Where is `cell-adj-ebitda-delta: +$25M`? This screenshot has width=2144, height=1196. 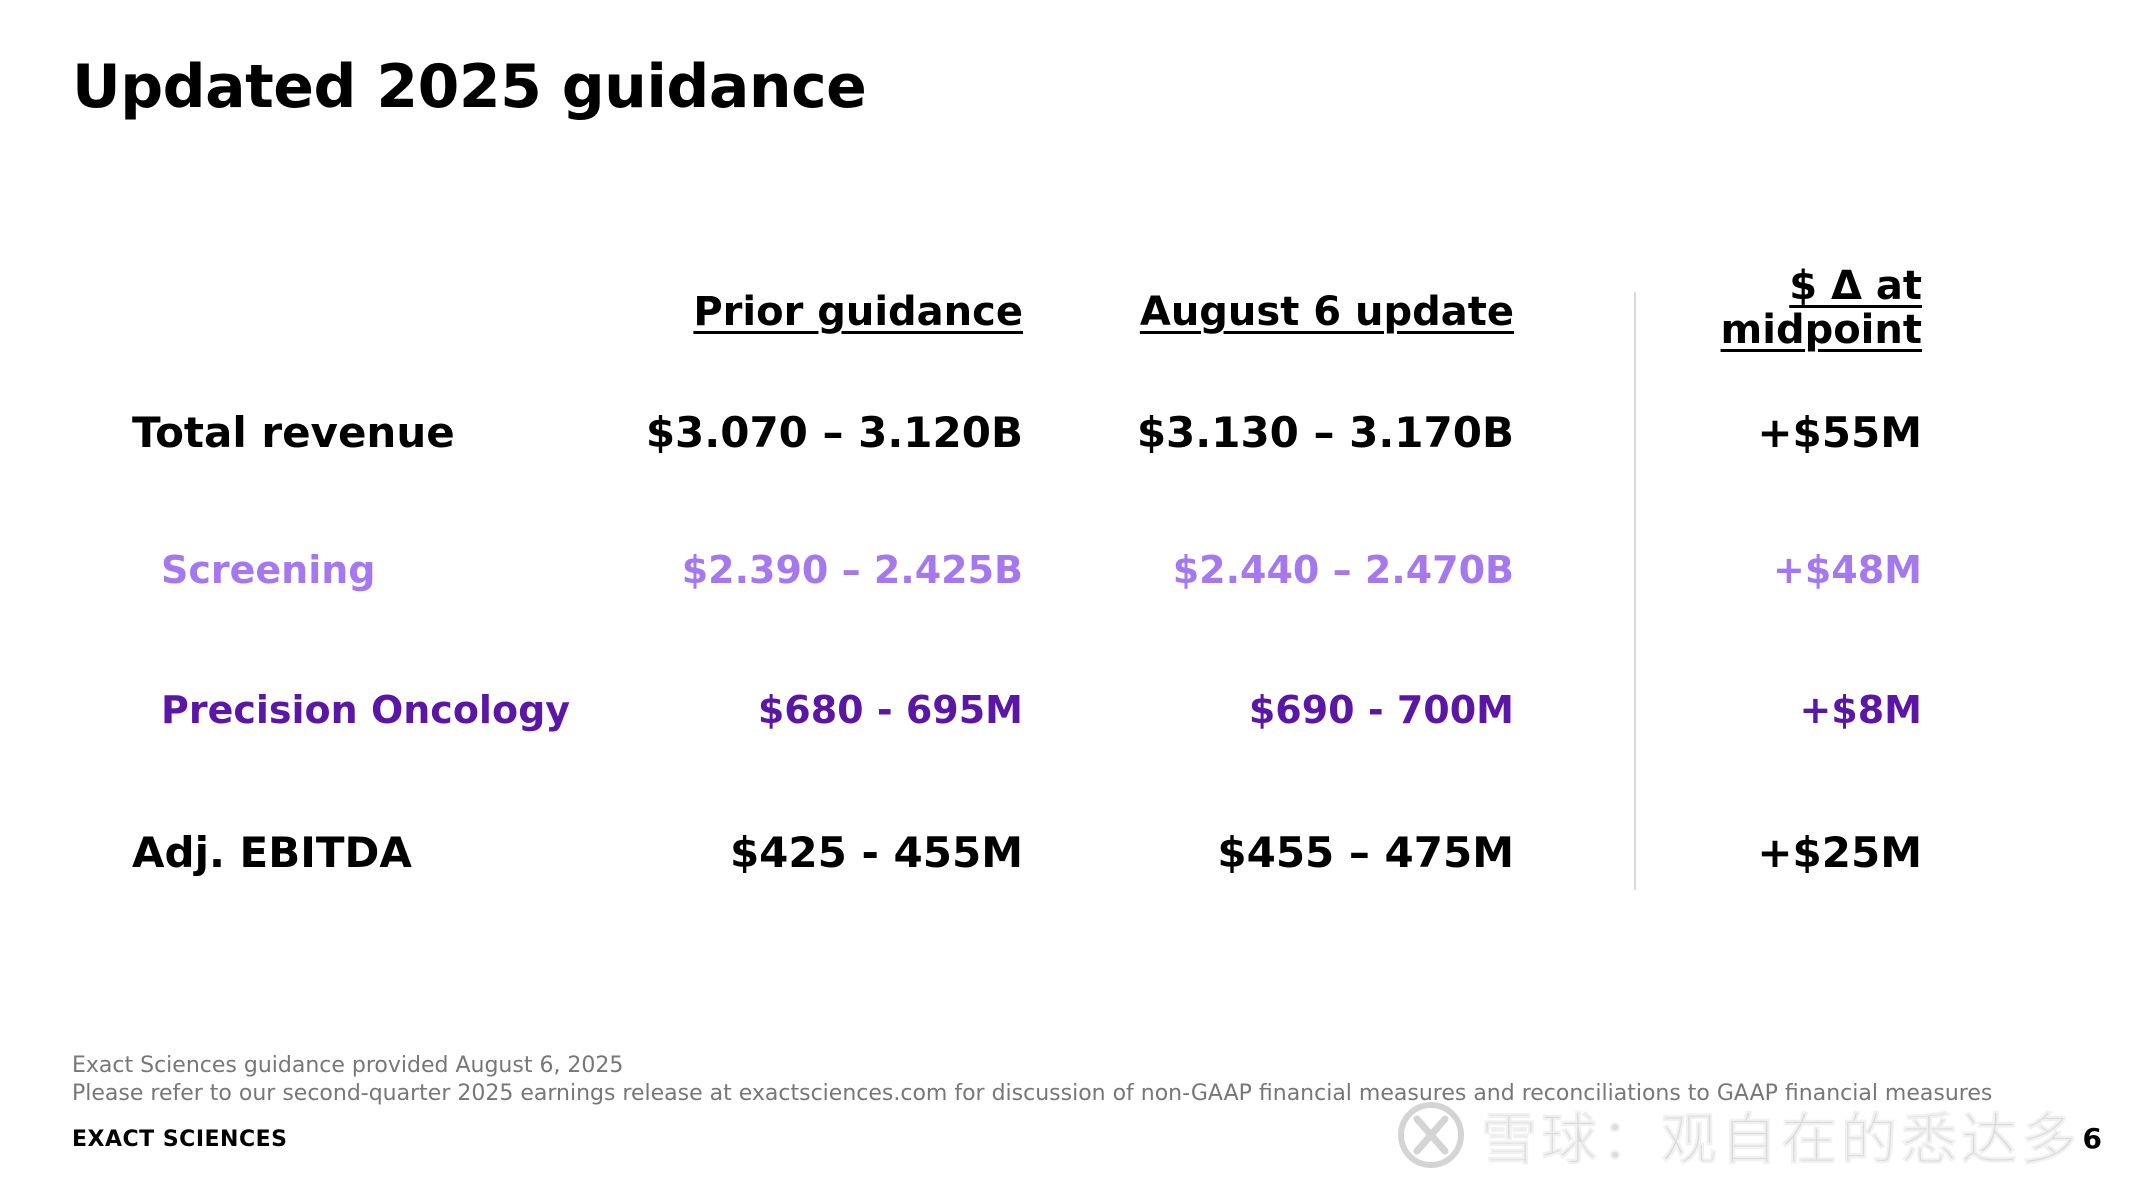
cell-adj-ebitda-delta: +$25M is located at coordinates (1839, 852).